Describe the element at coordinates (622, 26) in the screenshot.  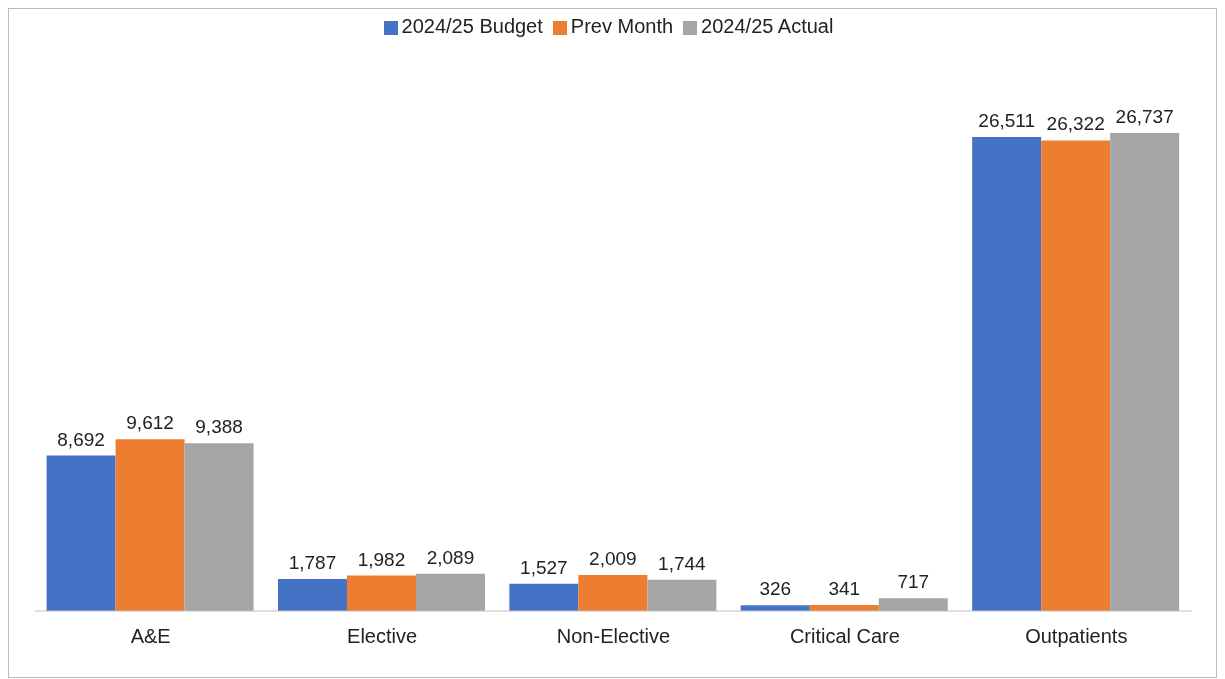
I see `legend-label: Prev Month` at that location.